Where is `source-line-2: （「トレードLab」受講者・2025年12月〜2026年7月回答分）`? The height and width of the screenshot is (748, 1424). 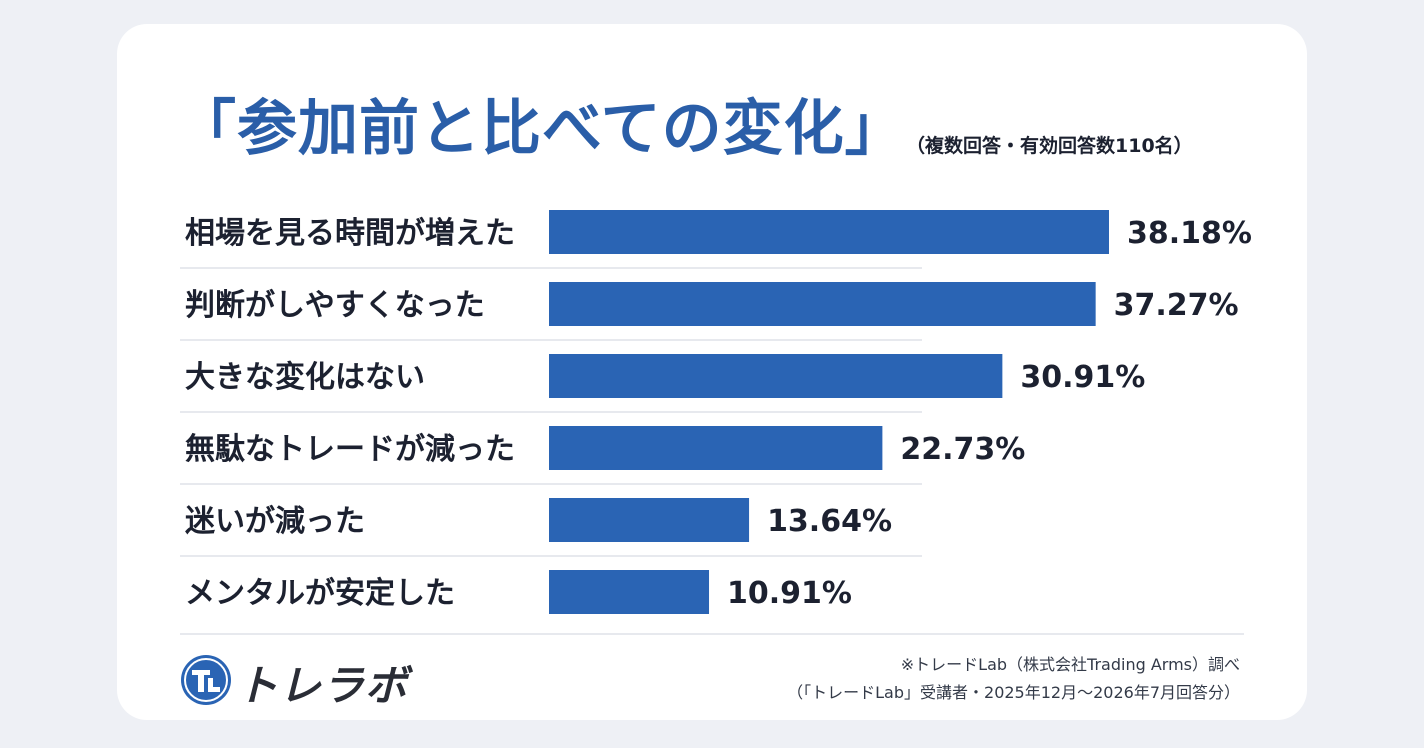
source-line-2: （「トレードLab」受講者・2025年12月〜2026年7月回答分） is located at coordinates (1013, 692).